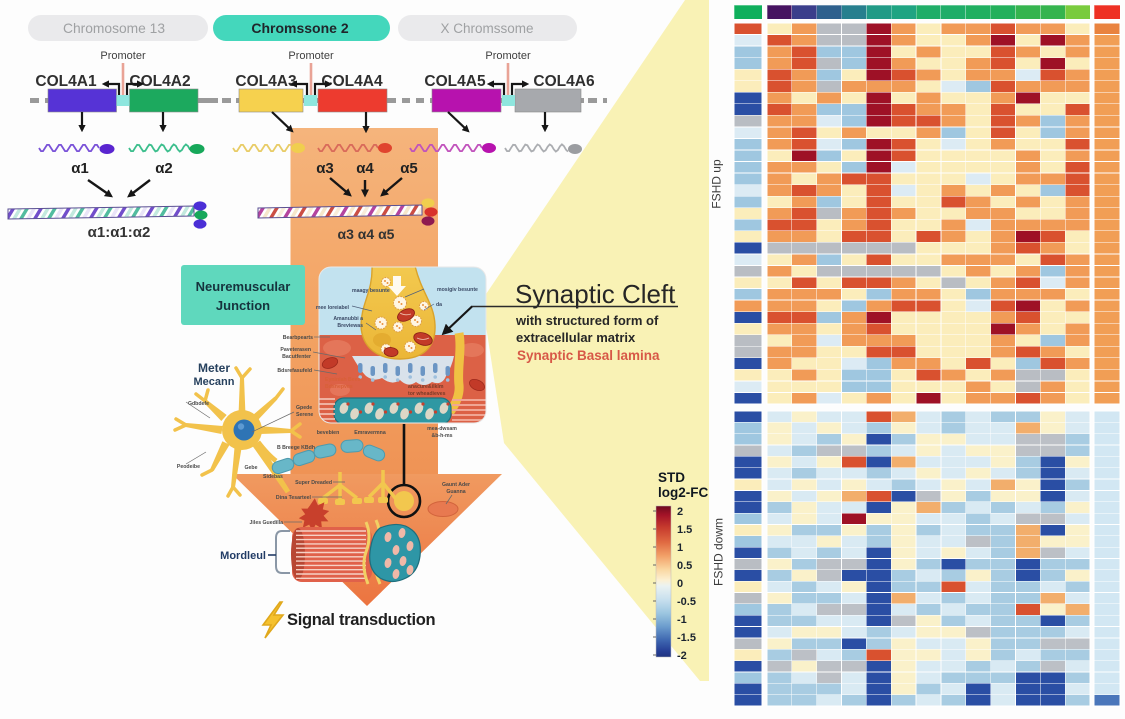  Describe the element at coordinates (671, 477) in the screenshot. I see `svg-text: STD` at that location.